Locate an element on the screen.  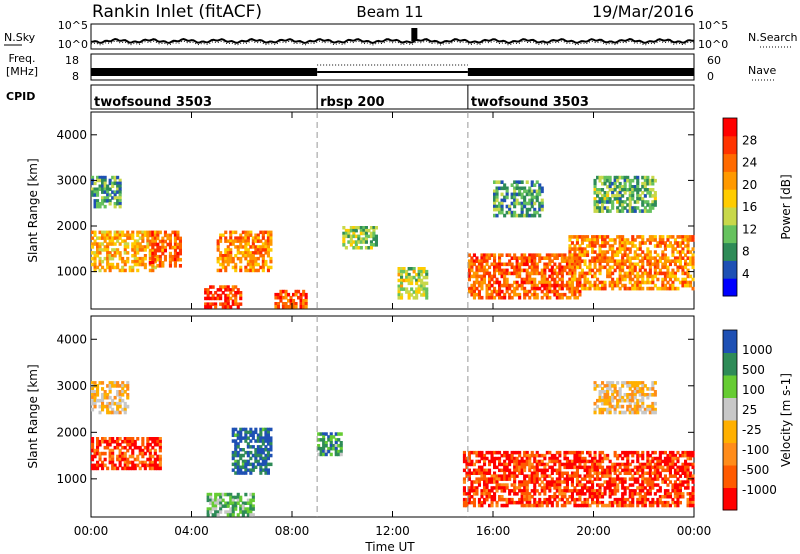
colorbar-swatch is located at coordinates (730, 162).